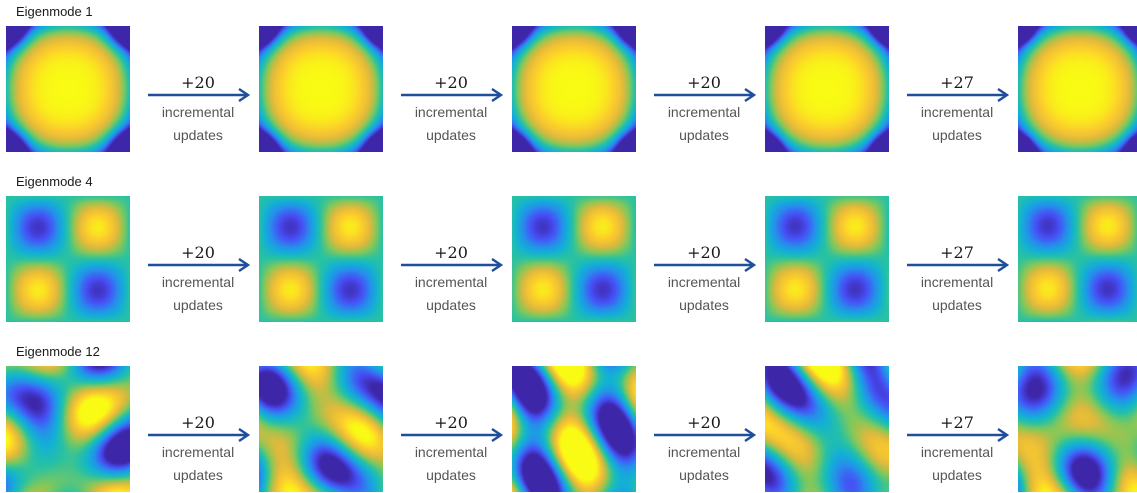 The height and width of the screenshot is (493, 1137). Describe the element at coordinates (58, 351) in the screenshot. I see `row-label: Eigenmode 12` at that location.